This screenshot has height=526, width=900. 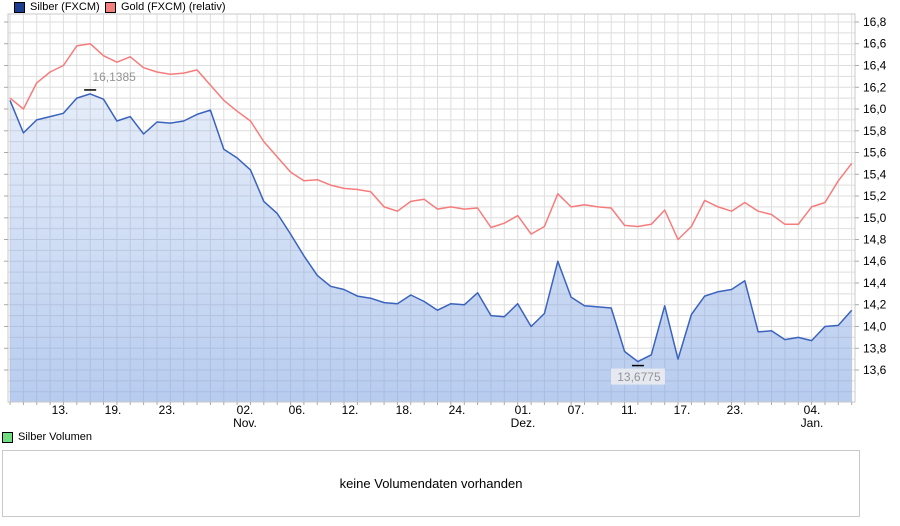 I want to click on svg-text: 15,4, so click(x=875, y=174).